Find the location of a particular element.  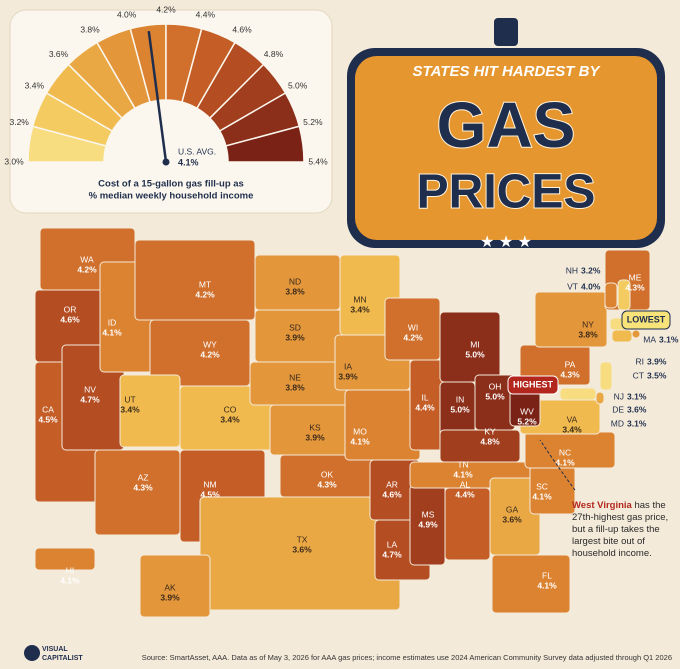

state-code: OH is located at coordinates (495, 386).